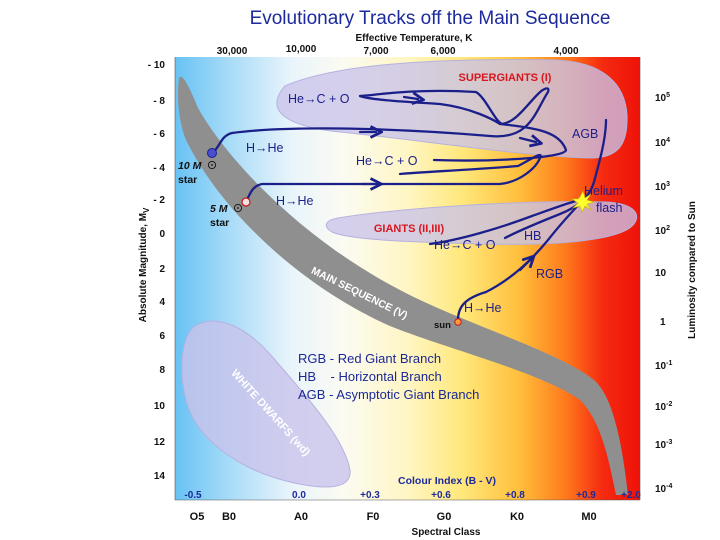 This screenshot has width=720, height=540. What do you see at coordinates (229, 517) in the screenshot?
I see `bottom-tick: B0` at bounding box center [229, 517].